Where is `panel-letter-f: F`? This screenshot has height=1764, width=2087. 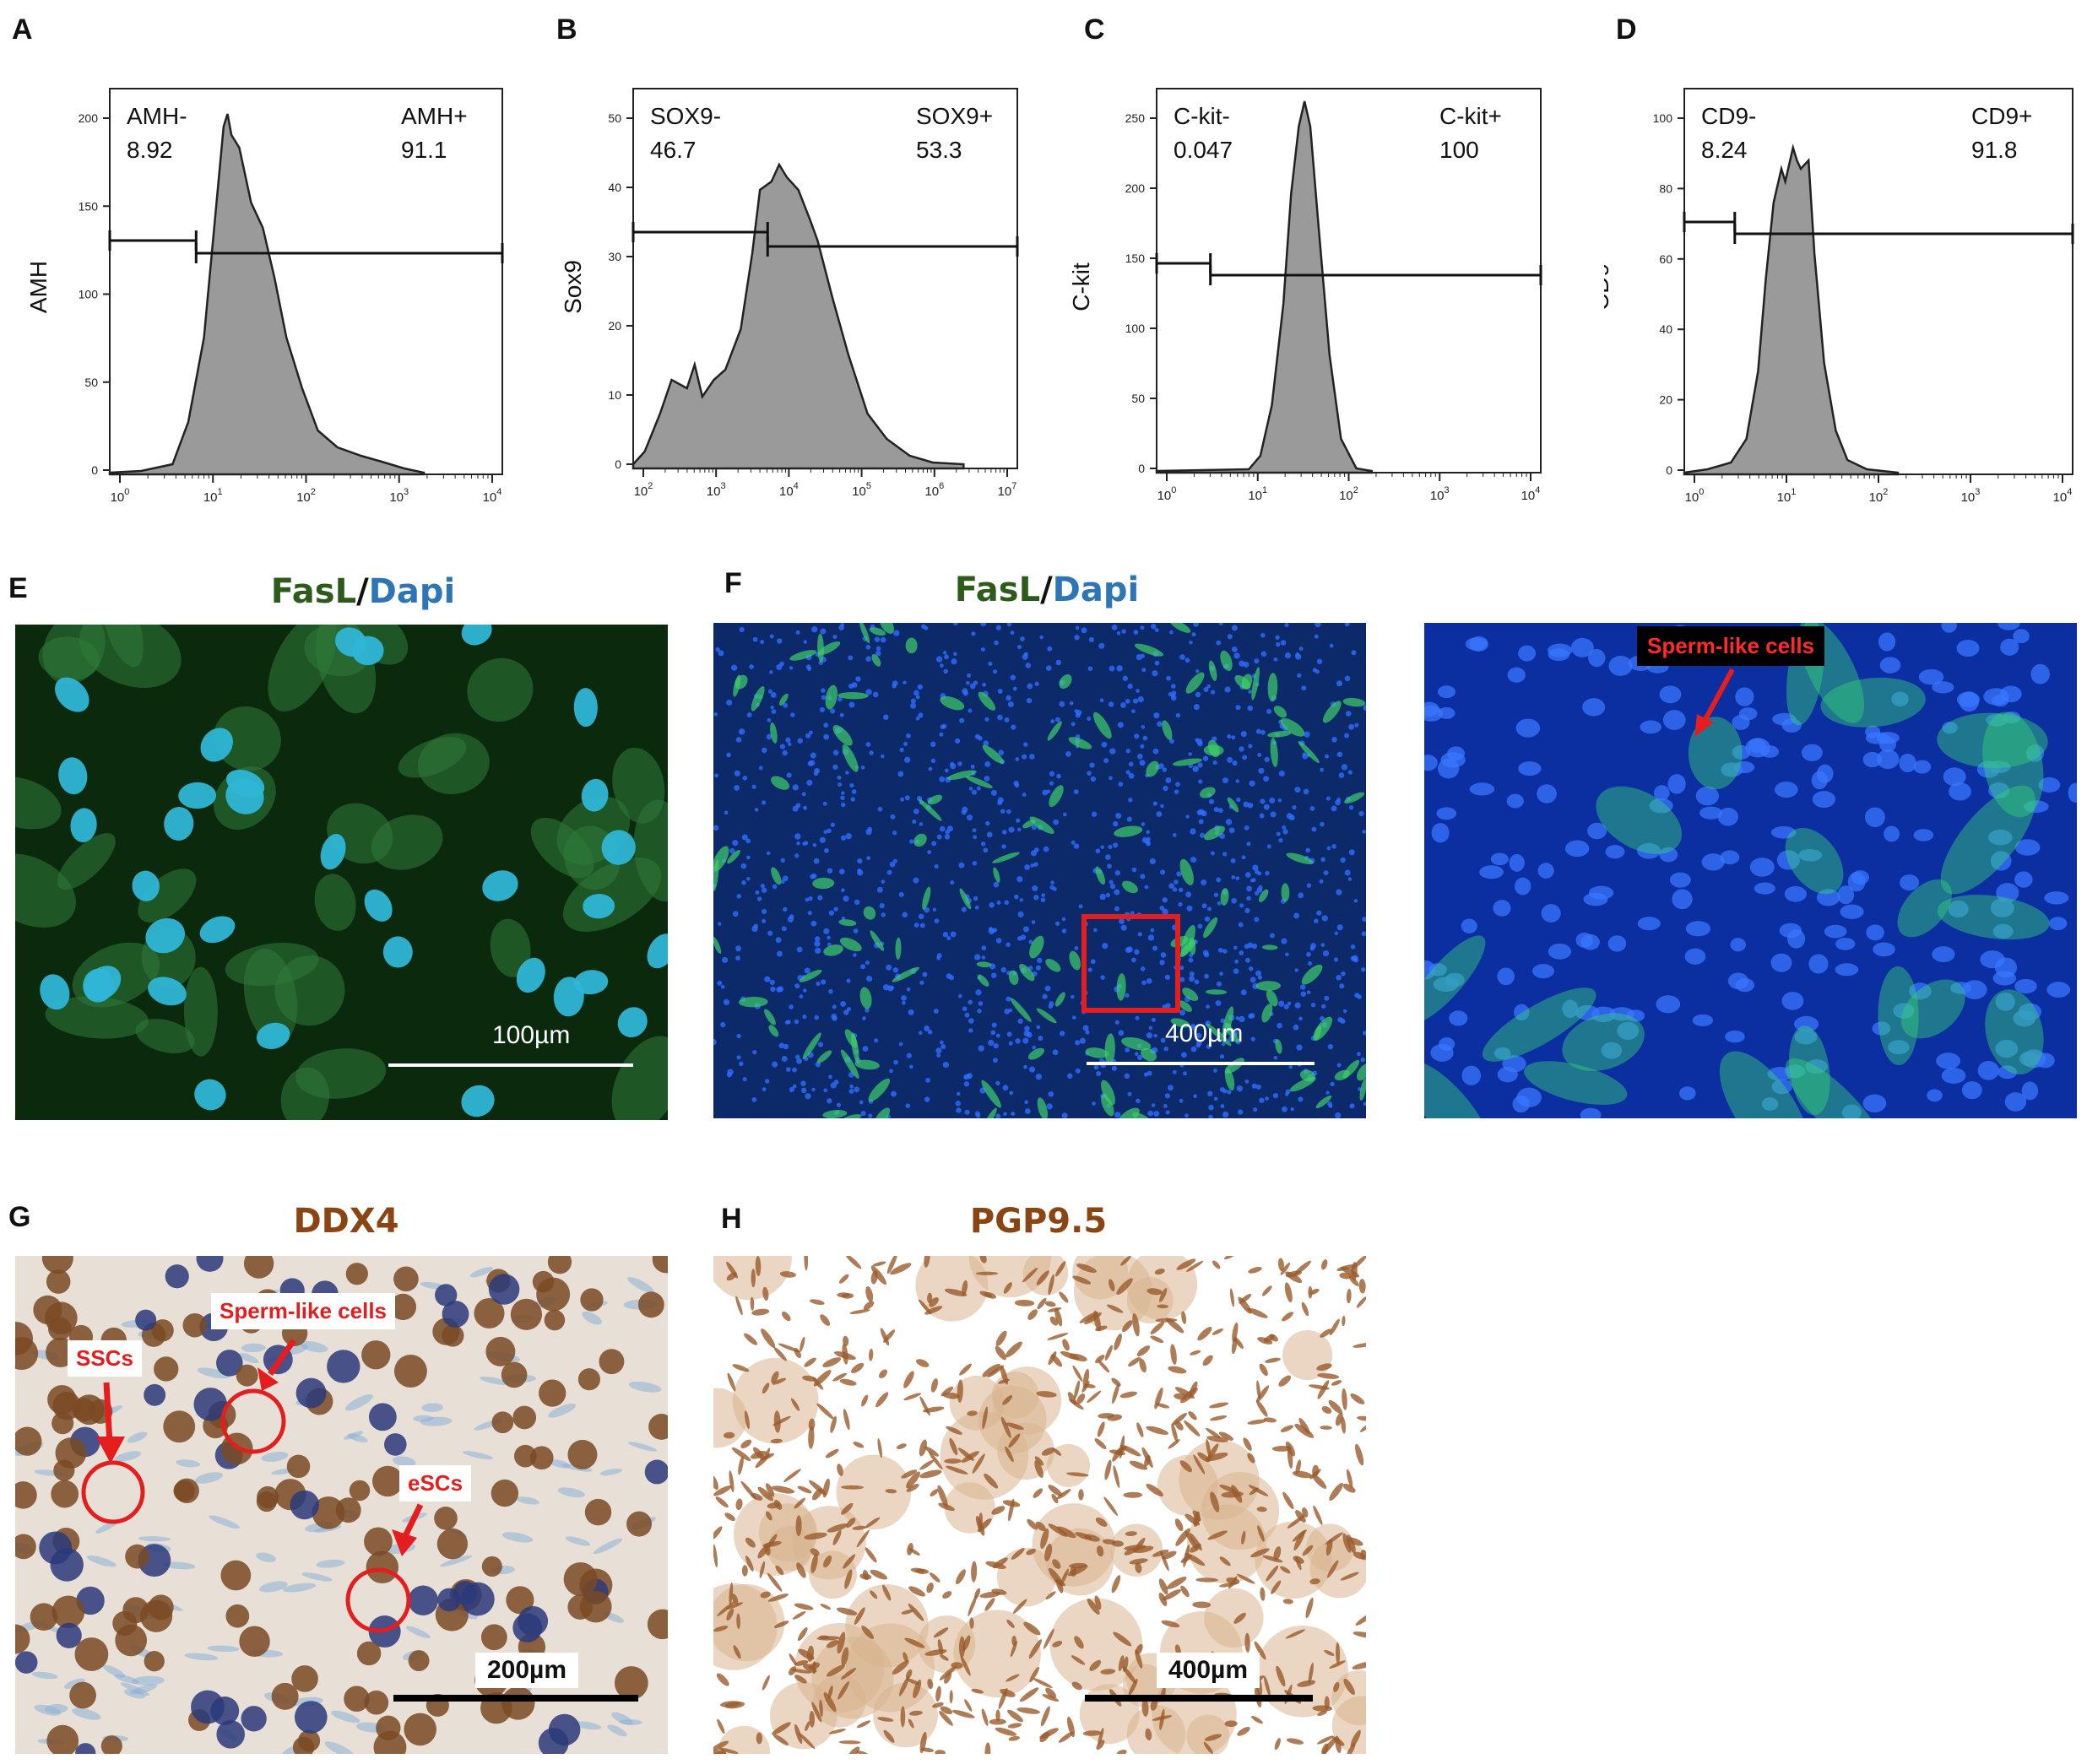 panel-letter-f: F is located at coordinates (733, 583).